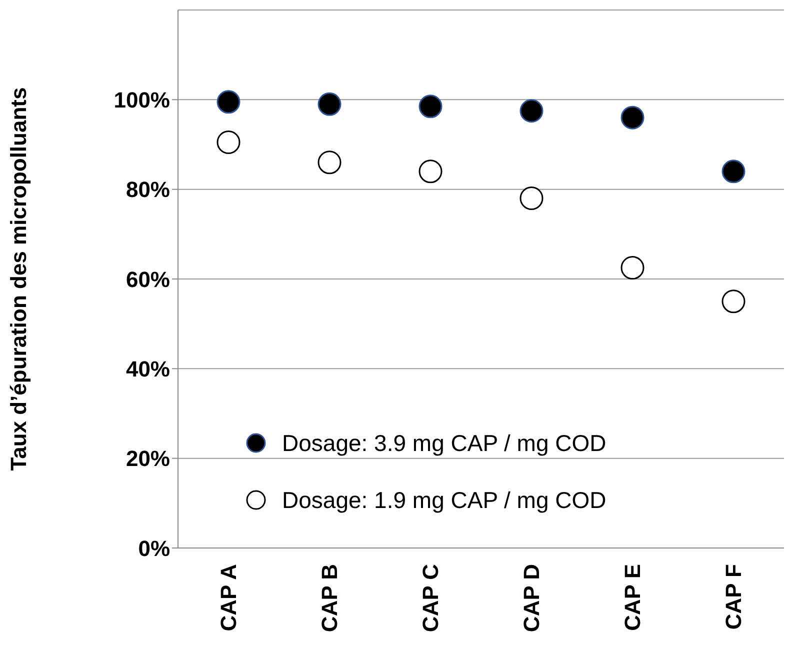 Image resolution: width=789 pixels, height=669 pixels. Describe the element at coordinates (444, 443) in the screenshot. I see `legend-label: Dosage: 3.9 mg CAP / mg COD` at that location.